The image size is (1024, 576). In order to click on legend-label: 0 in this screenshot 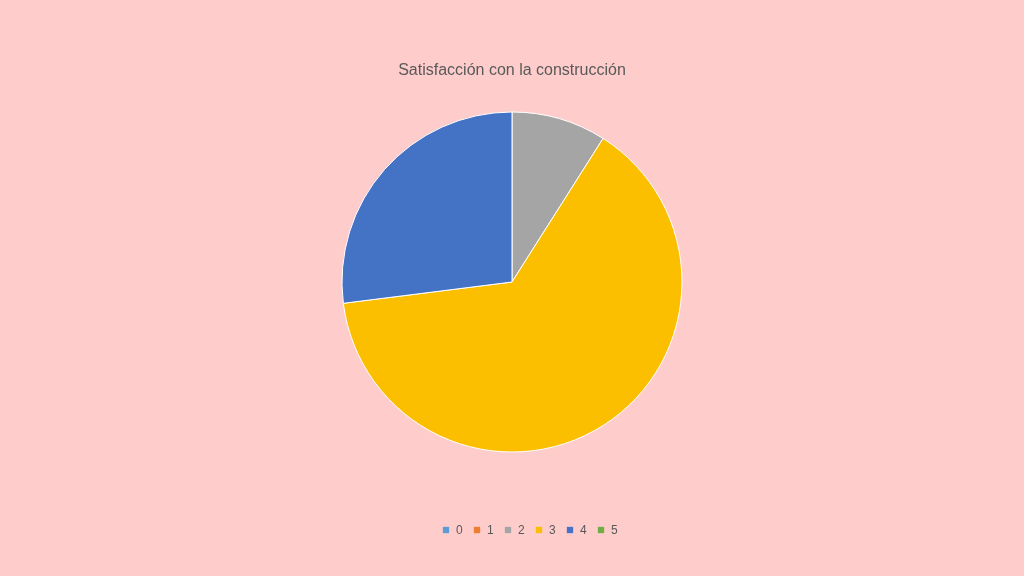, I will do `click(459, 530)`.